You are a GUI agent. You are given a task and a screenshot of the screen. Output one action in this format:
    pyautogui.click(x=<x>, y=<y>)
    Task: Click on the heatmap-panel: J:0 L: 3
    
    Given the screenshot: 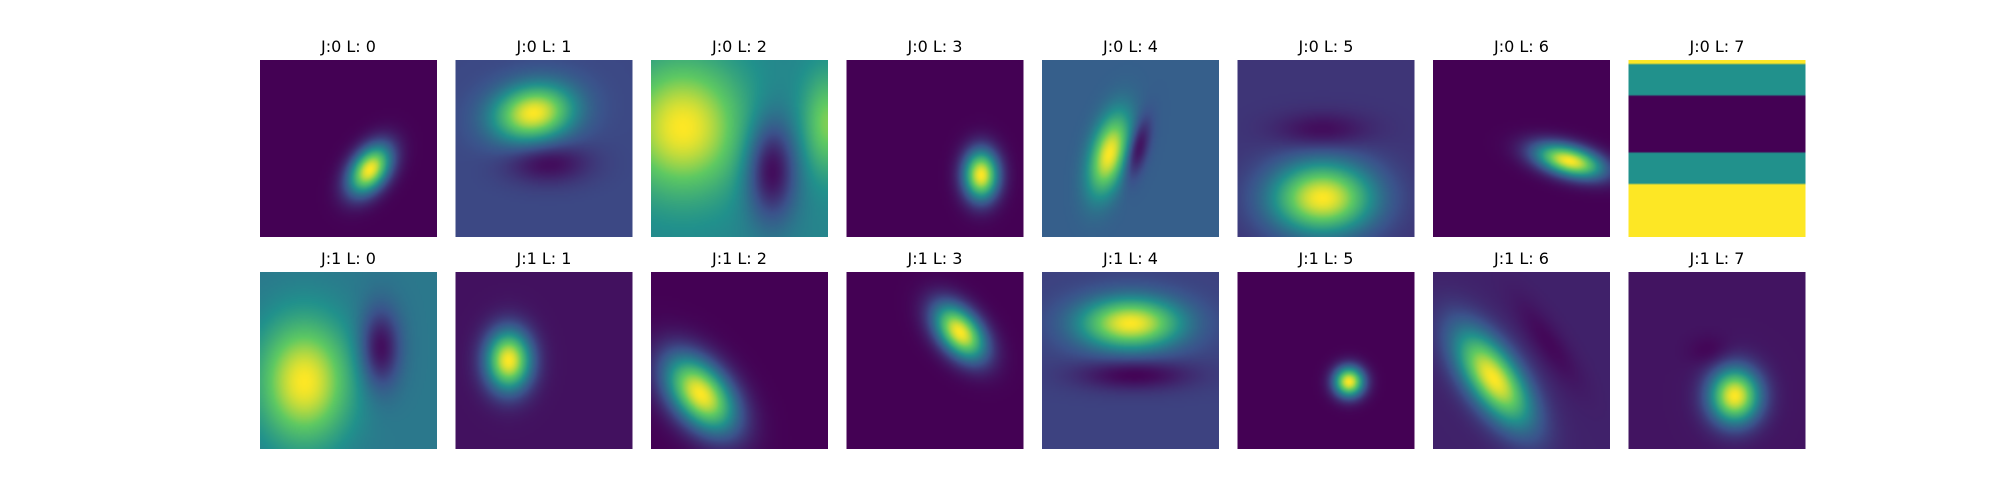 What is the action you would take?
    pyautogui.click(x=935, y=137)
    